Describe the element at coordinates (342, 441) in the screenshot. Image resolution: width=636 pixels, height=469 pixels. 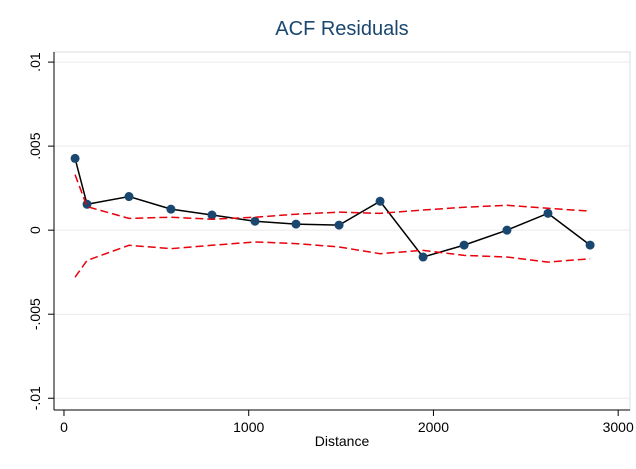
I see `x-axis-label: Distance` at that location.